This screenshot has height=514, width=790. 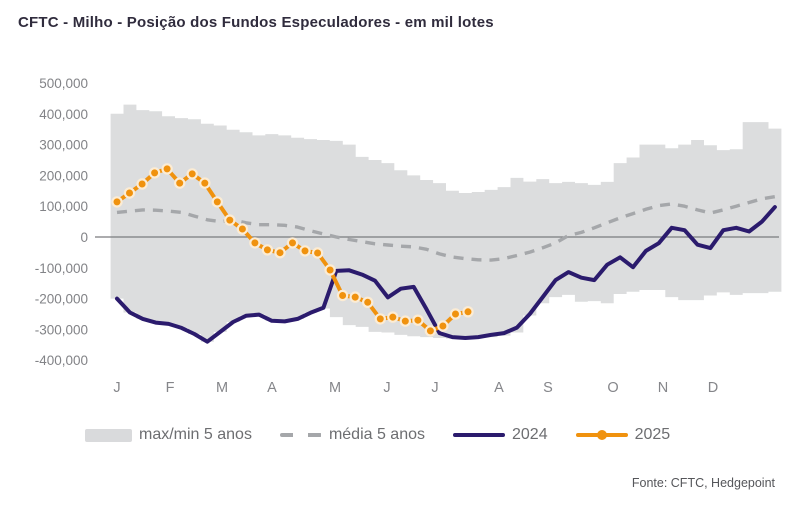 I want to click on legend-label-2024: 2024, so click(x=530, y=434).